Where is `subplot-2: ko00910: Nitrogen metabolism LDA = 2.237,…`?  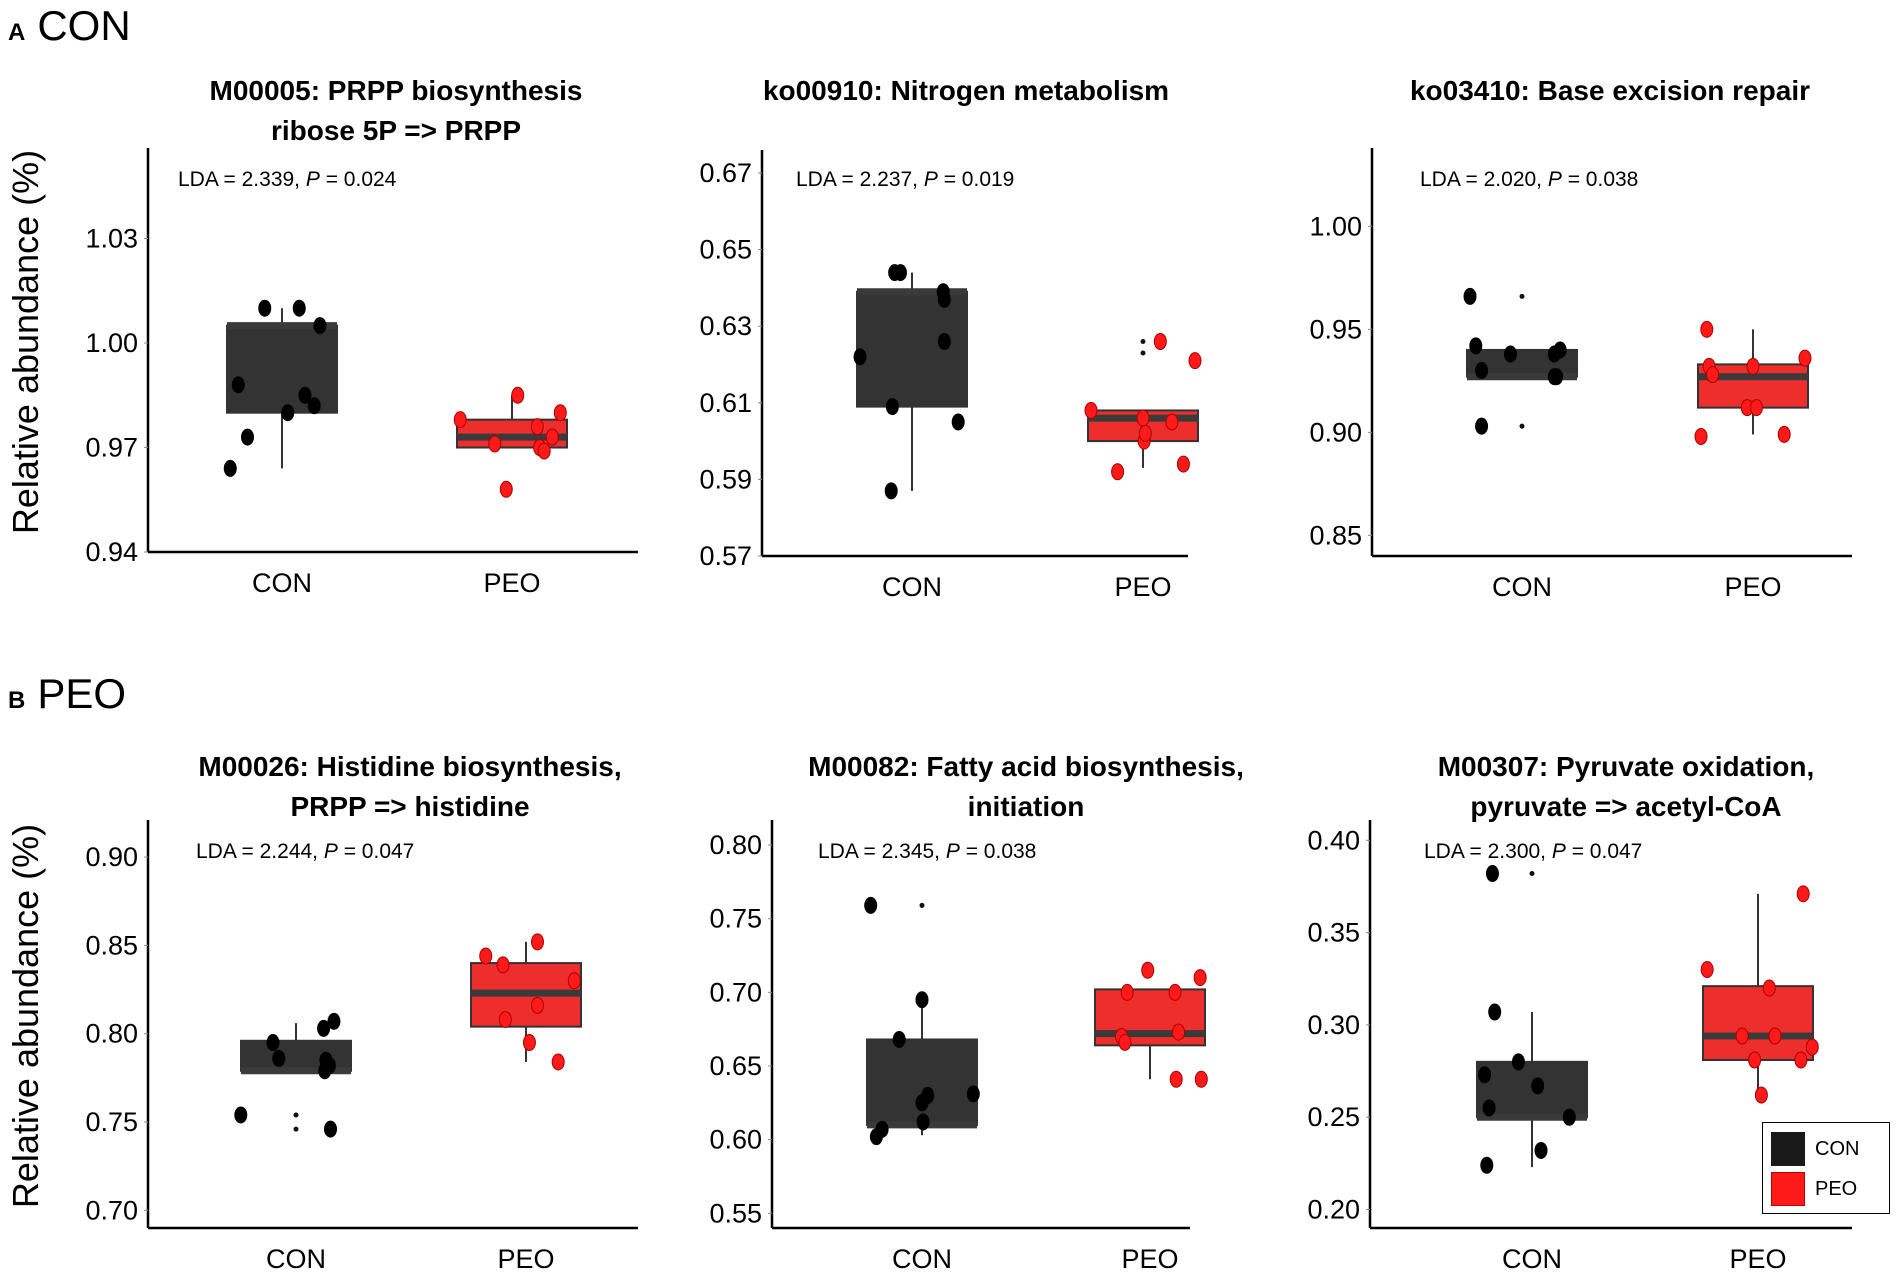 subplot-2: ko00910: Nitrogen metabolism LDA = 2.237,… is located at coordinates (950, 338).